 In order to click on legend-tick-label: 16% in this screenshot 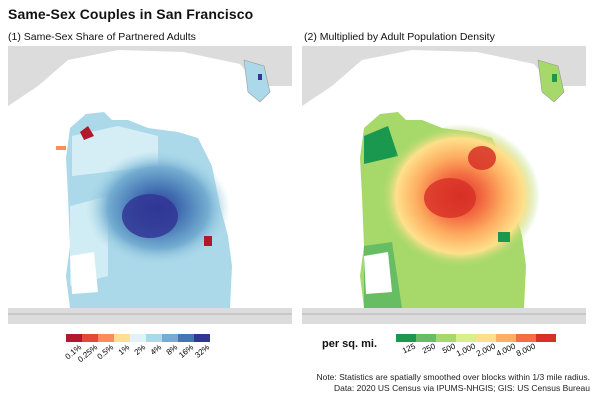, I will do `click(186, 351)`.